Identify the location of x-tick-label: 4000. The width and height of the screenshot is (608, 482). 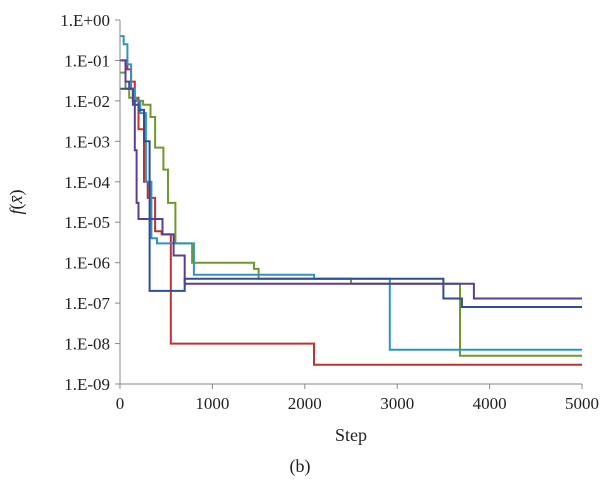
(490, 403).